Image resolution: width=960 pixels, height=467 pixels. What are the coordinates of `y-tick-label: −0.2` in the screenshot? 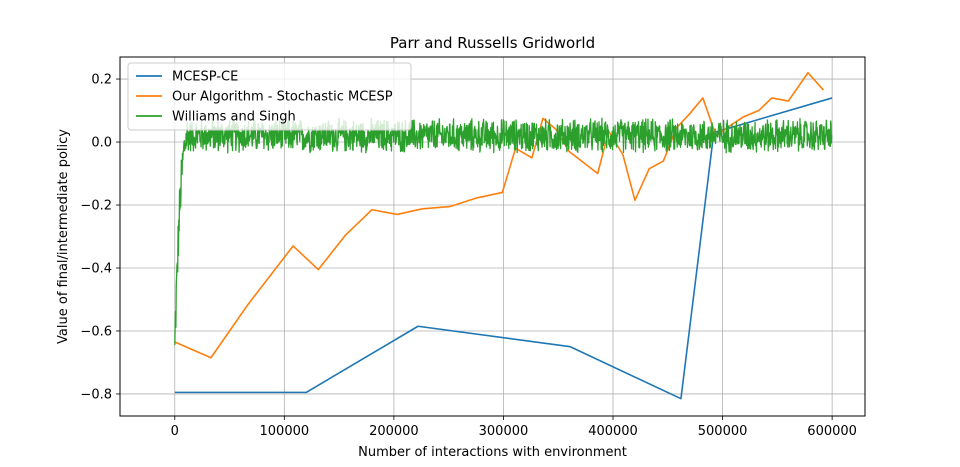 It's located at (96, 206).